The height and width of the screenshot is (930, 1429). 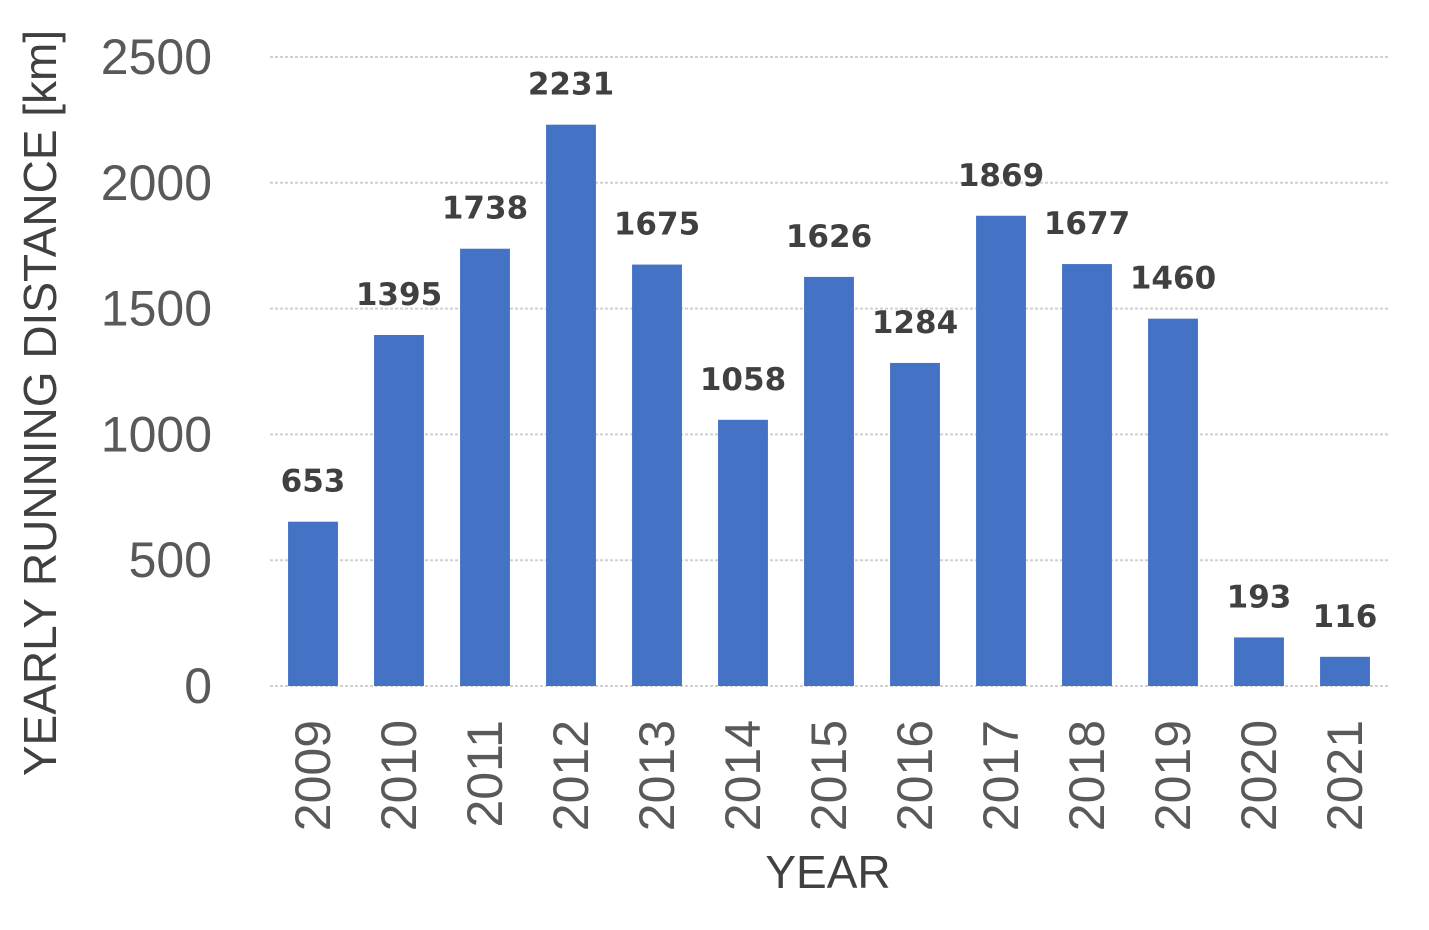 I want to click on x-tick-label-2009: 2009, so click(x=313, y=775).